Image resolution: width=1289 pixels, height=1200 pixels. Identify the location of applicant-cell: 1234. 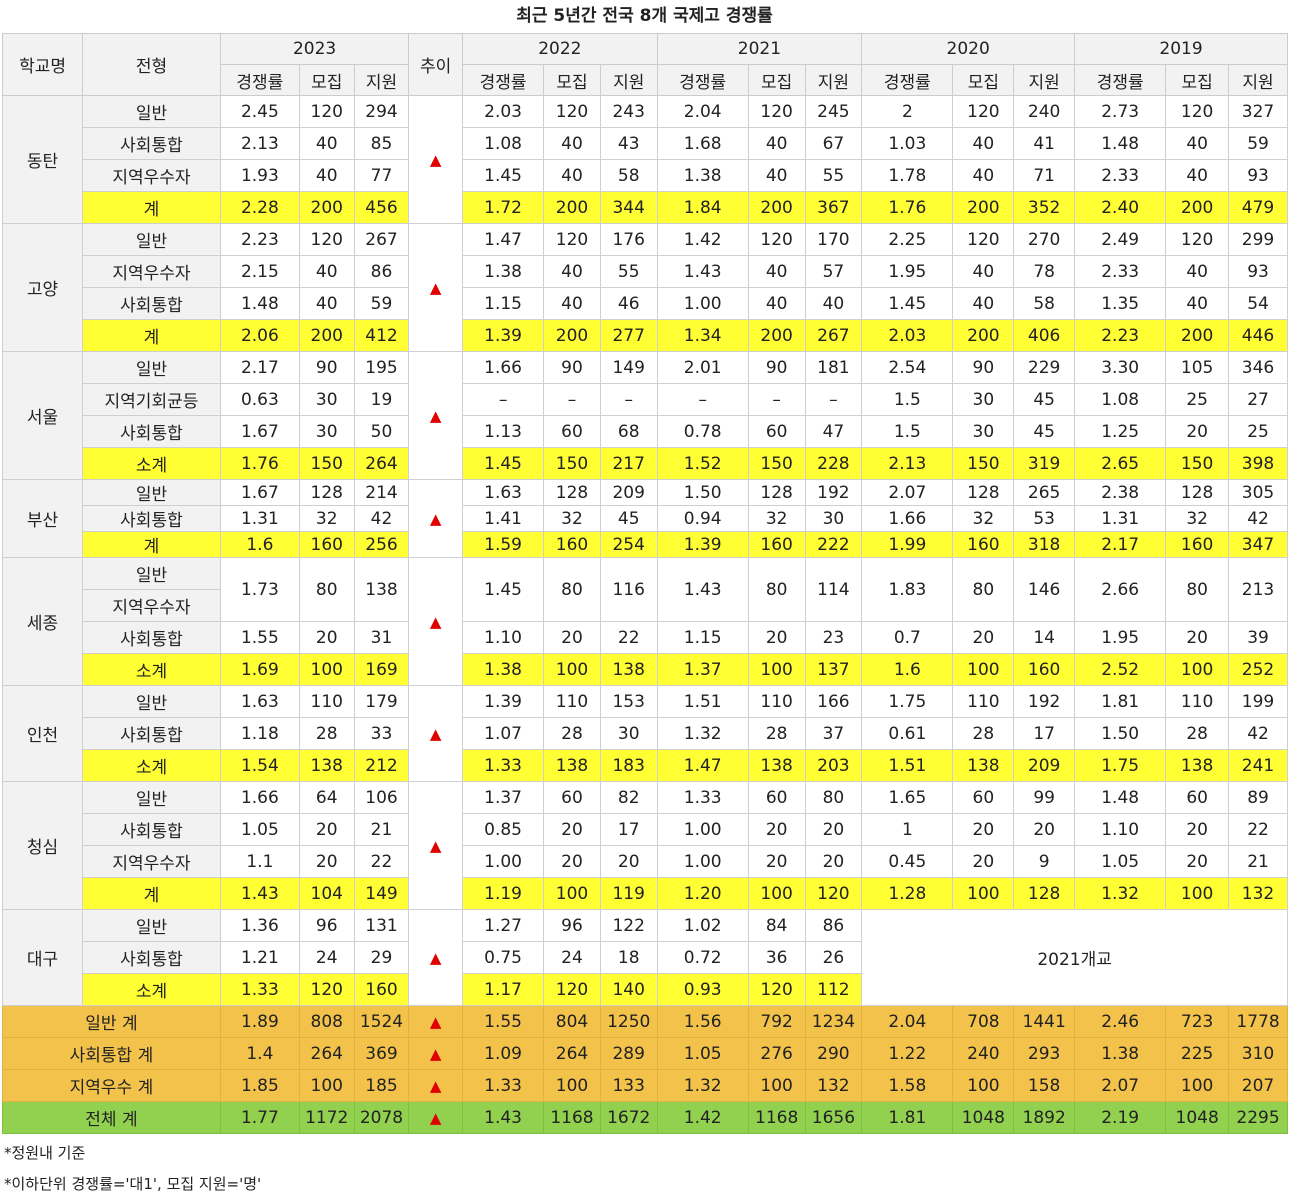
(833, 1021).